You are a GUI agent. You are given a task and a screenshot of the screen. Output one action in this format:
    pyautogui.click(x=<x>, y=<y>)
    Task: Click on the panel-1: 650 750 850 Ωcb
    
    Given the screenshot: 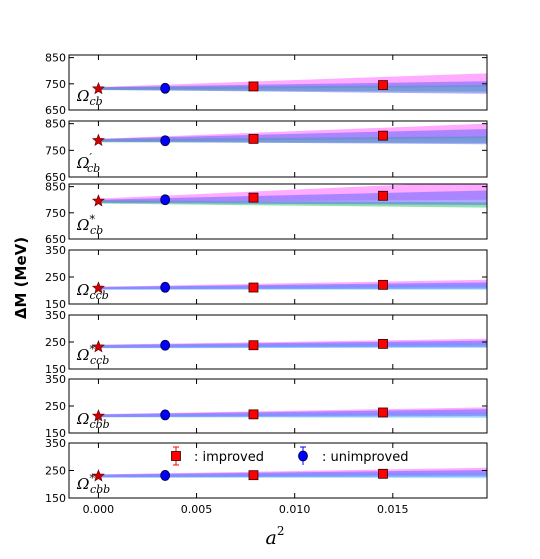 What is the action you would take?
    pyautogui.click(x=266, y=84)
    